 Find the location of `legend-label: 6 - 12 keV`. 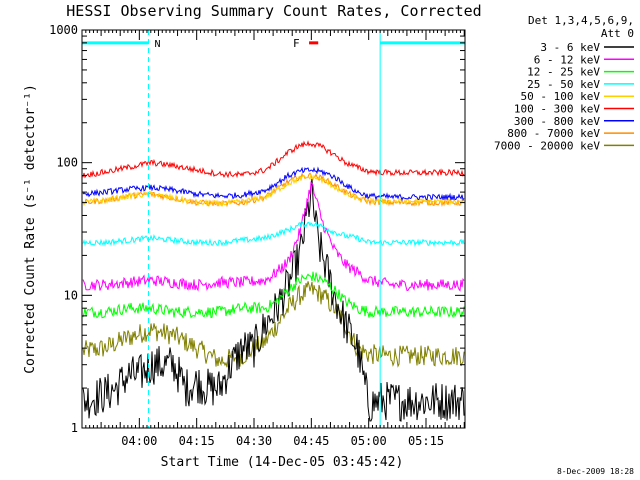

legend-label: 6 - 12 keV is located at coordinates (567, 59).